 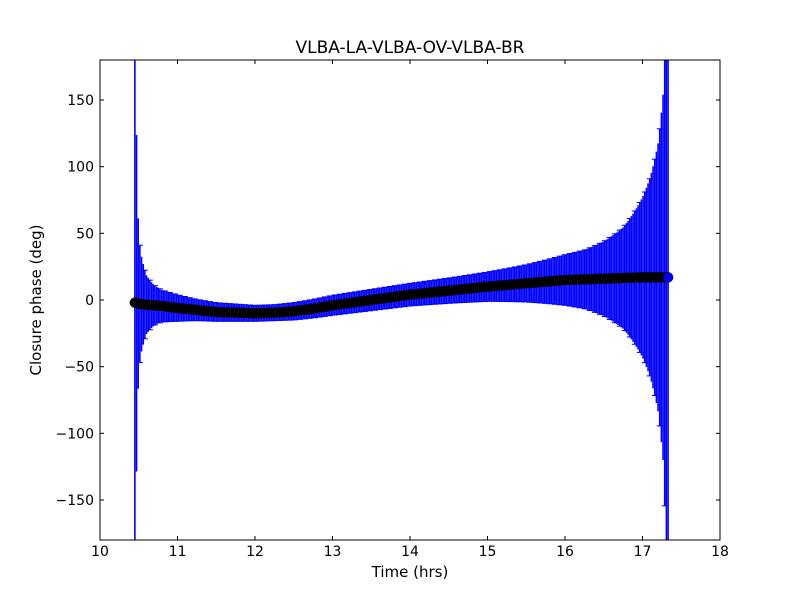 I want to click on x-tick-label: 14, so click(x=410, y=552).